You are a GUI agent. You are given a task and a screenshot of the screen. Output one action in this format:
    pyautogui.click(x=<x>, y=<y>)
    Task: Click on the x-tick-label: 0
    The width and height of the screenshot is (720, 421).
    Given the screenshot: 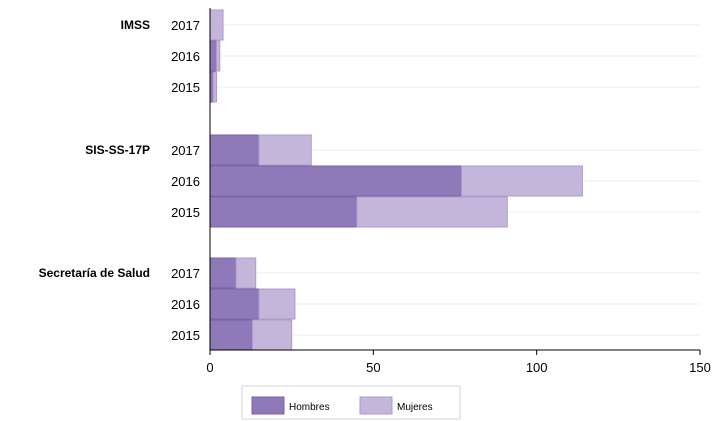 What is the action you would take?
    pyautogui.click(x=209, y=367)
    